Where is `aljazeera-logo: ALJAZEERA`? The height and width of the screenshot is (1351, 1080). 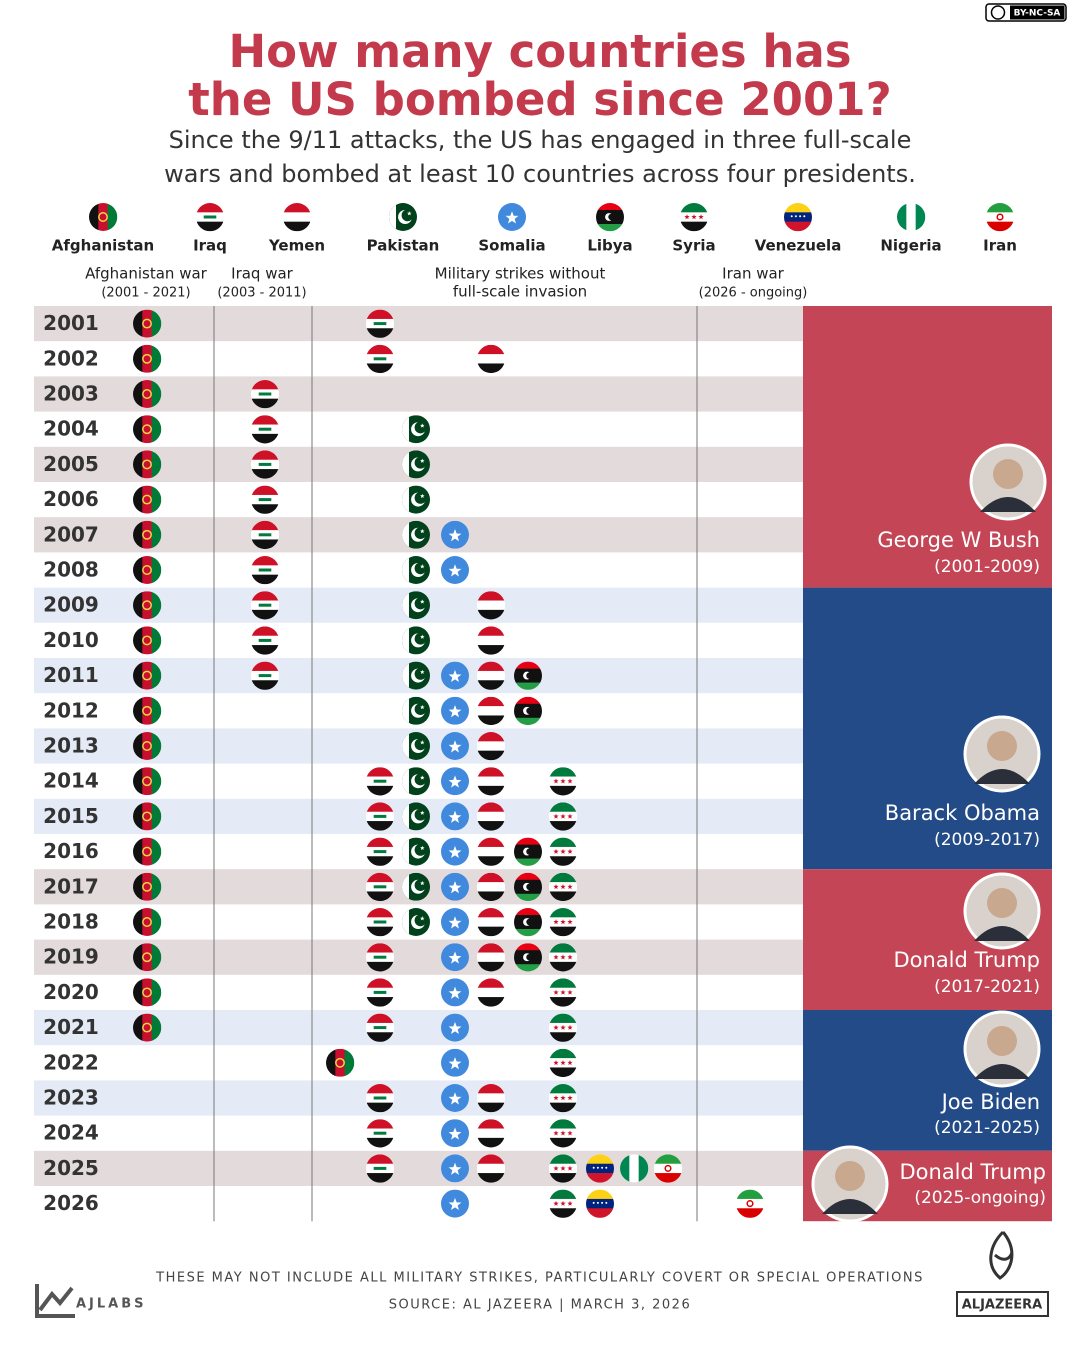 aljazeera-logo: ALJAZEERA is located at coordinates (1002, 1305).